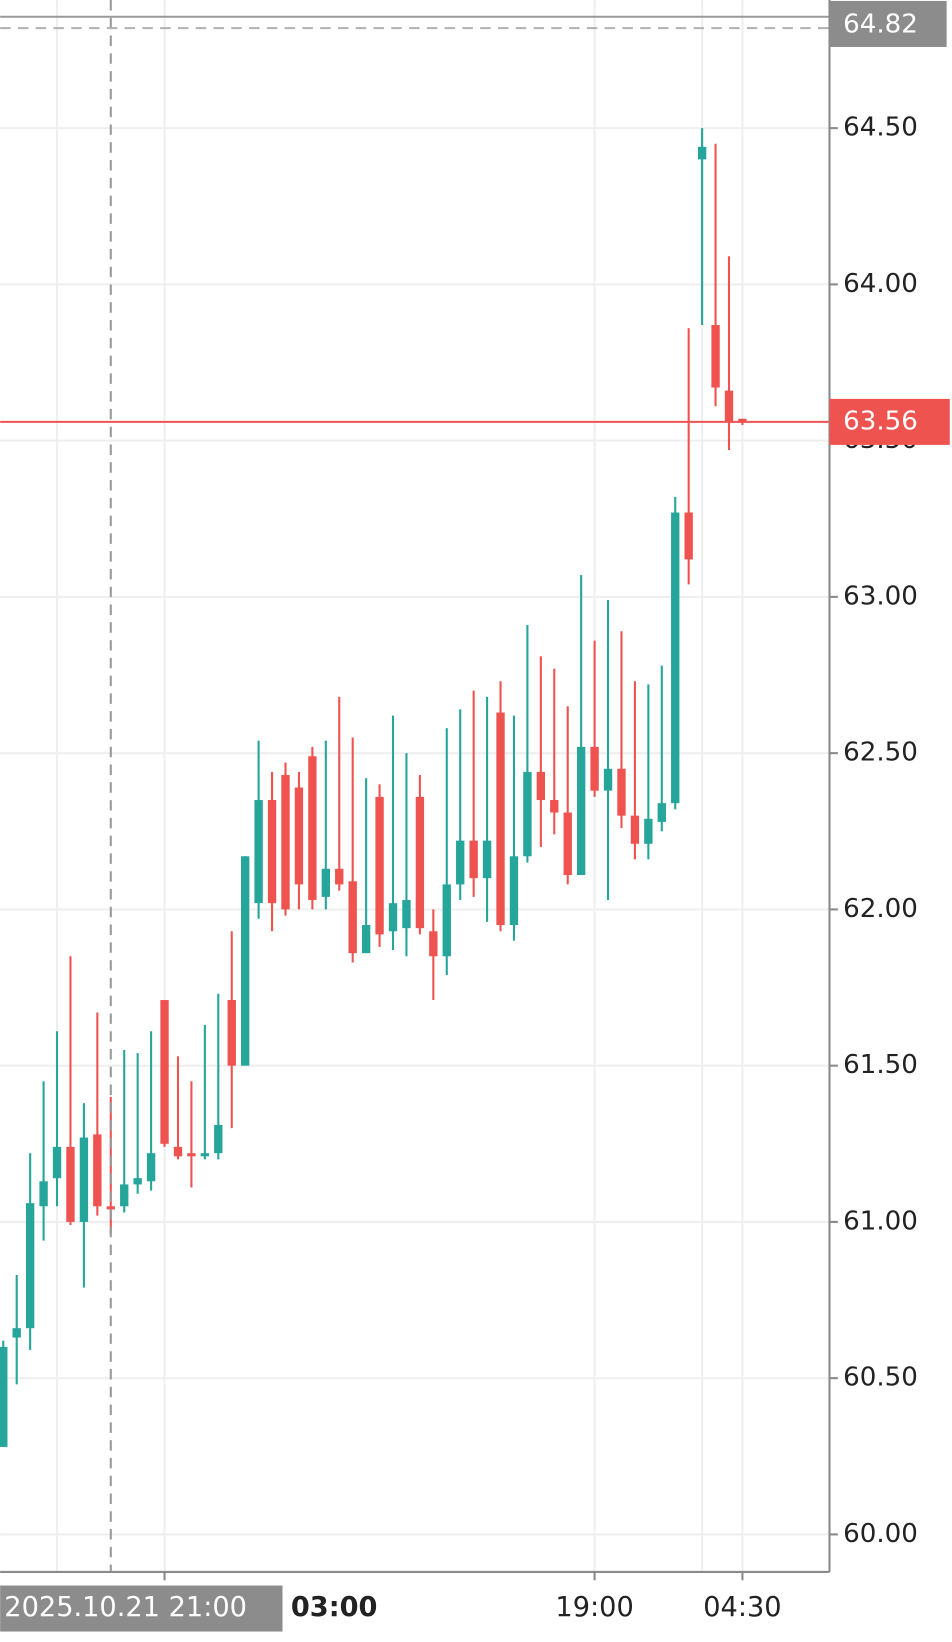  I want to click on crosshair-time-box, so click(141, 1608).